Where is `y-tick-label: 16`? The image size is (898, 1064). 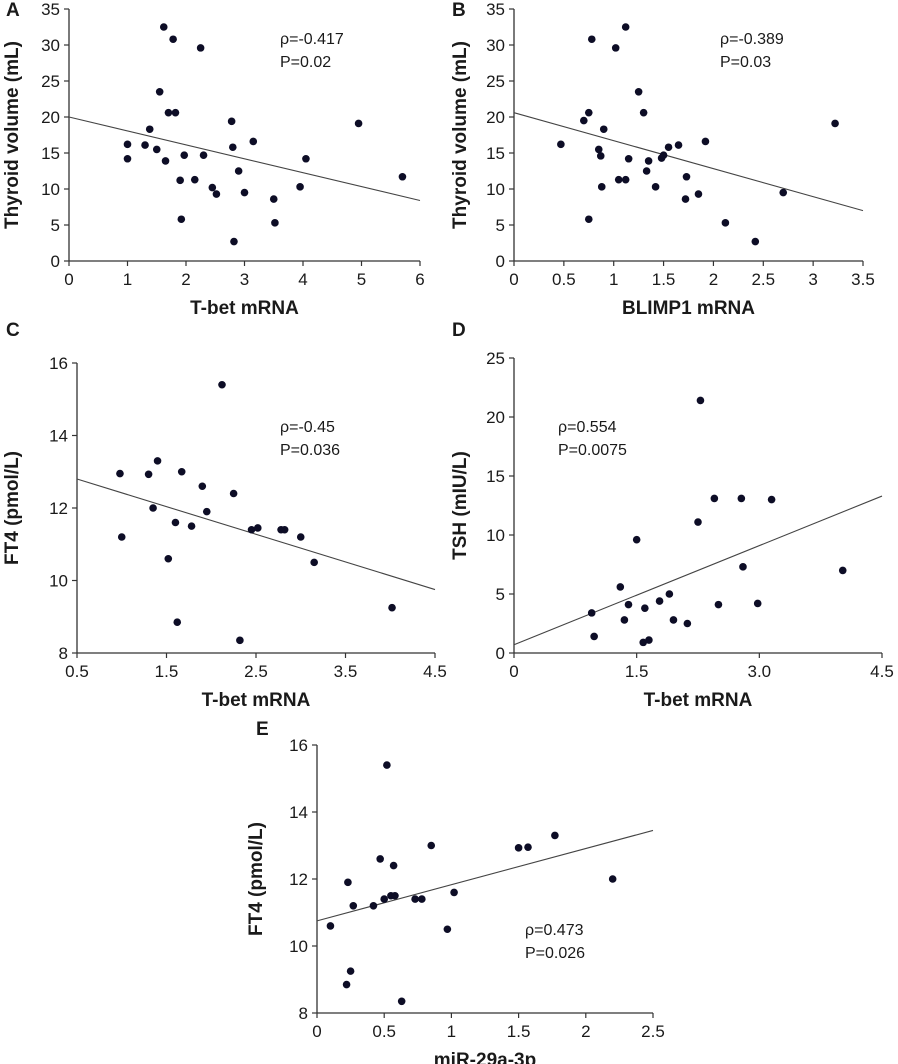 y-tick-label: 16 is located at coordinates (58, 363).